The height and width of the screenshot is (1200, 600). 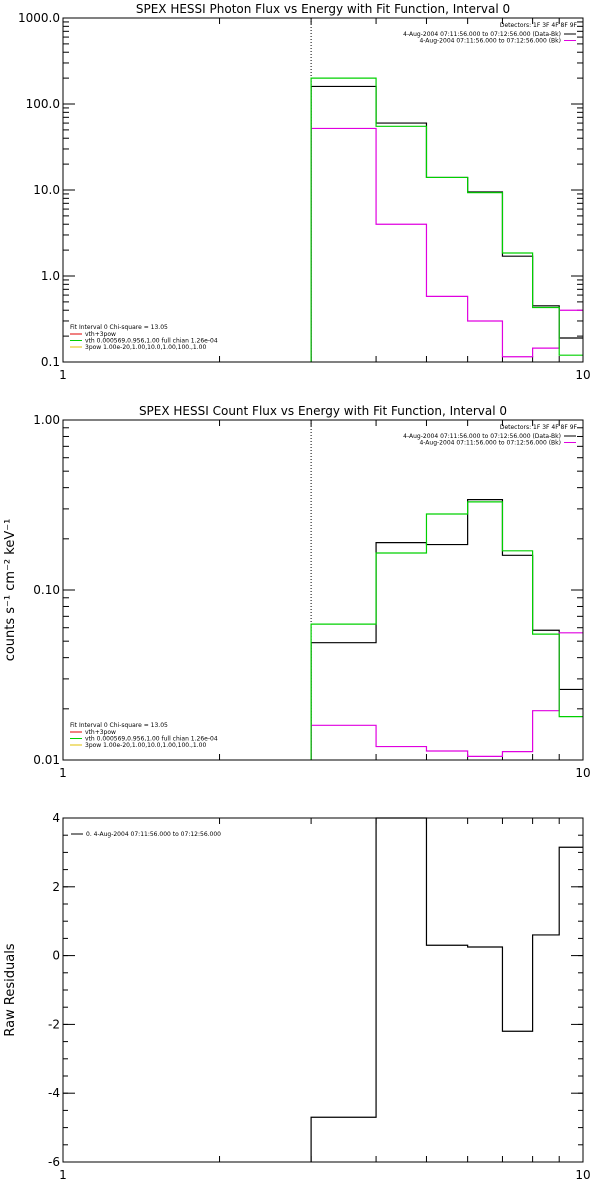 I want to click on y-tick-label: 0.1, so click(x=50, y=362).